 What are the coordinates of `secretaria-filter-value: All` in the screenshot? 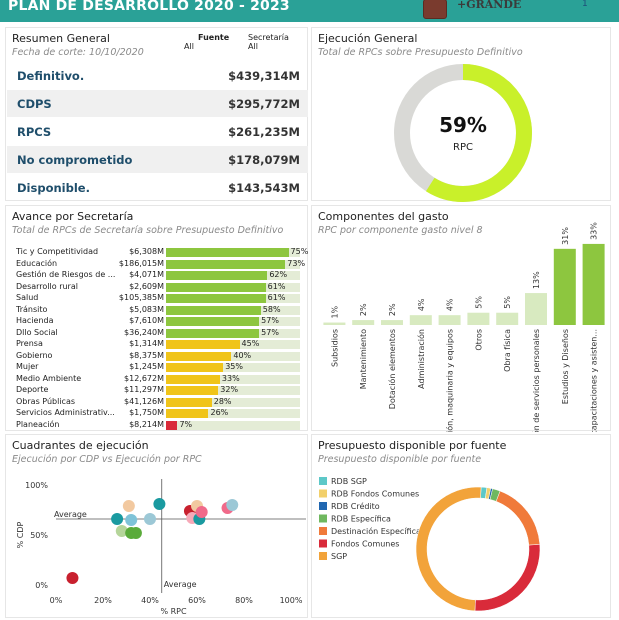 It's located at (253, 46).